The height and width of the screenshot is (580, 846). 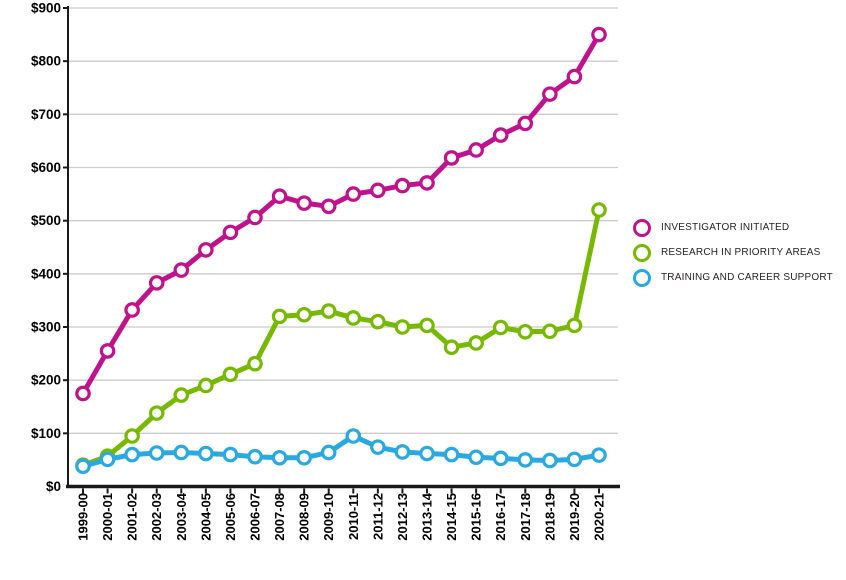 I want to click on x-tick-label: 2012-13, so click(x=402, y=517).